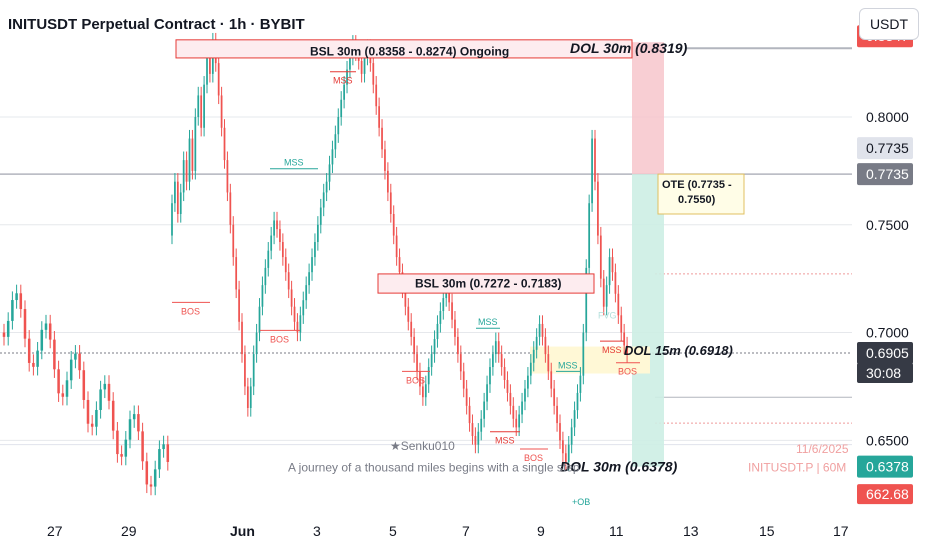 The height and width of the screenshot is (550, 932). Describe the element at coordinates (317, 531) in the screenshot. I see `time-tick-label: 3` at that location.